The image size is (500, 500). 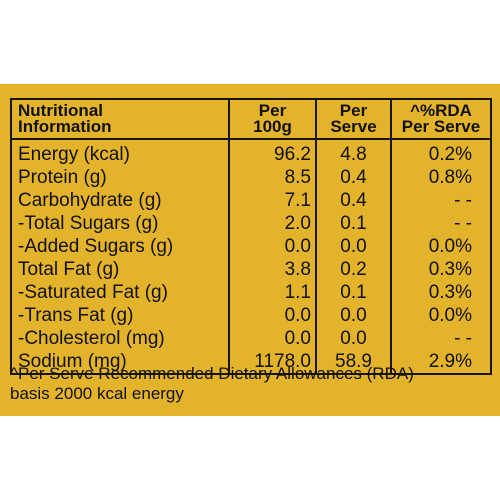 I want to click on table-row: -Cholesterol (mg) 0.0 0.0 - -, so click(x=251, y=338).